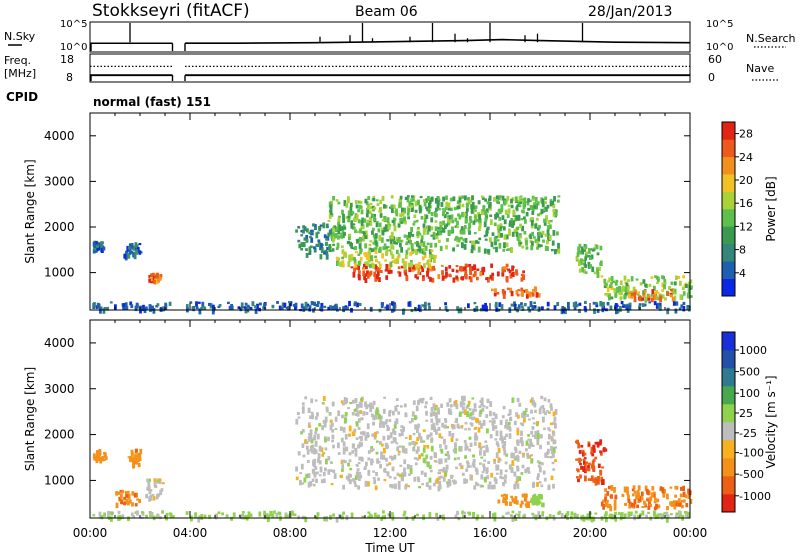 The image size is (800, 554). What do you see at coordinates (728, 183) in the screenshot?
I see `power-colorbar-segment` at bounding box center [728, 183].